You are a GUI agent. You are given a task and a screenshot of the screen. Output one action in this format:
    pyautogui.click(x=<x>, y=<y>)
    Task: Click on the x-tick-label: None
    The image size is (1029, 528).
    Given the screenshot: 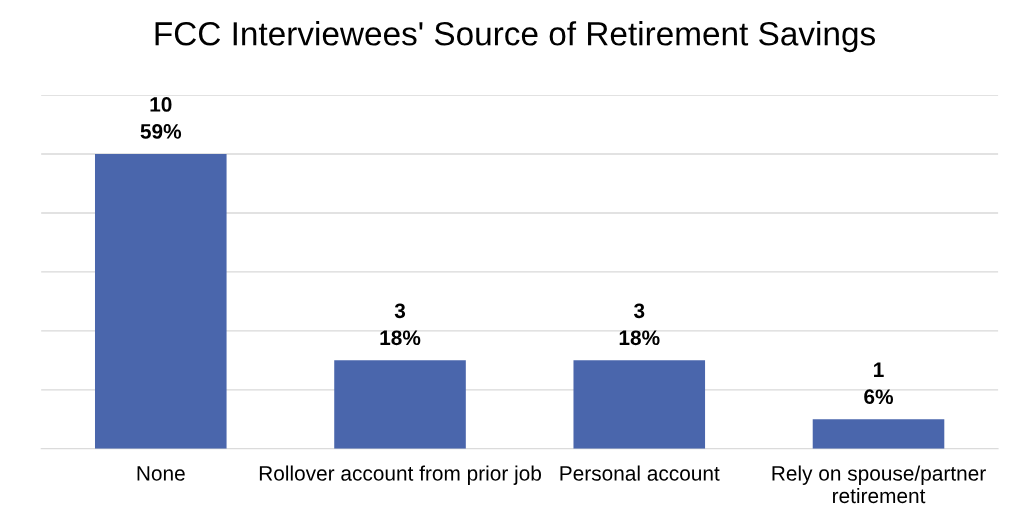 What is the action you would take?
    pyautogui.click(x=161, y=473)
    